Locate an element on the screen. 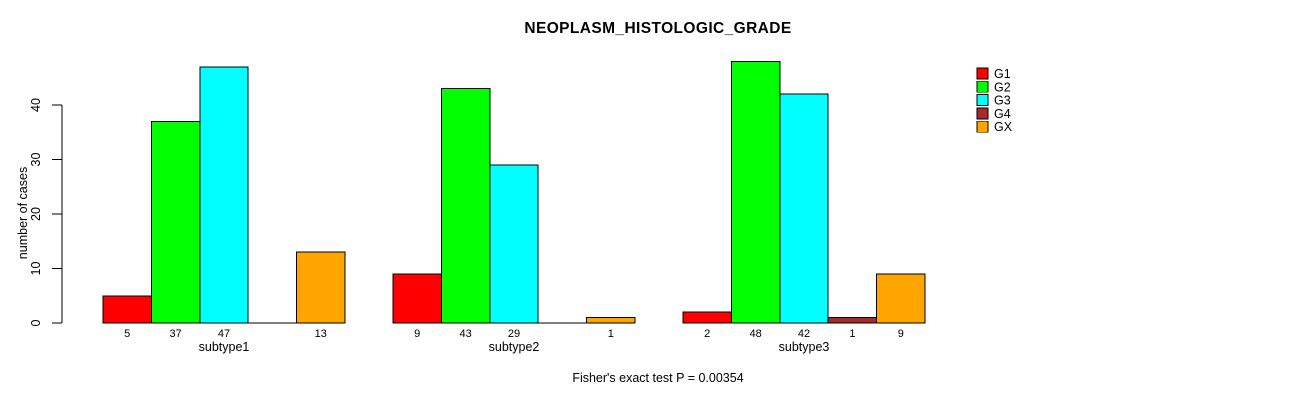 The height and width of the screenshot is (400, 1290). bar-value-label-subtype1-G3: 47 is located at coordinates (224, 334).